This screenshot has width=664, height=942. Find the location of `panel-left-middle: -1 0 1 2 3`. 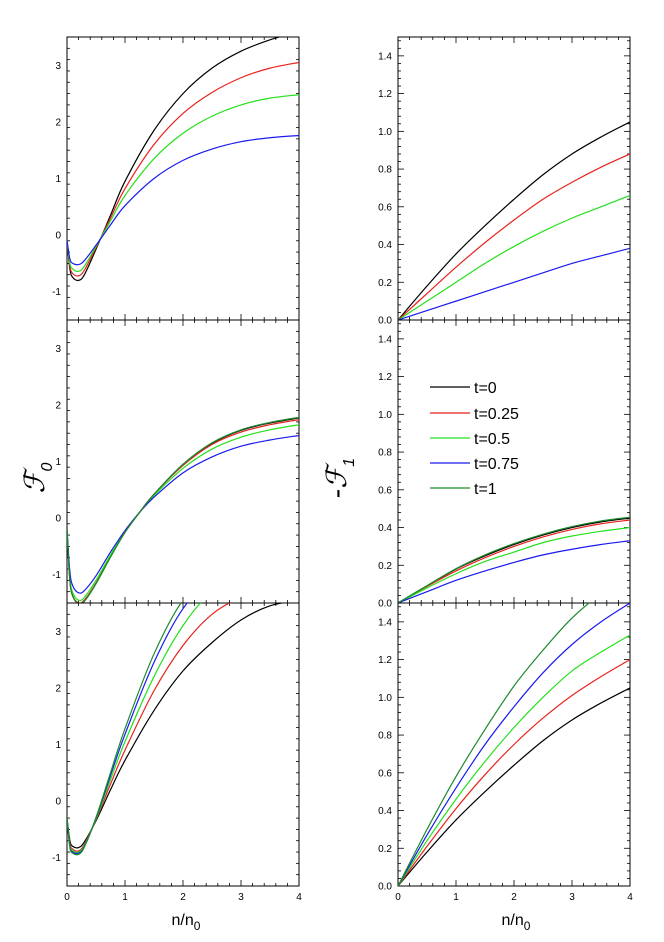

panel-left-middle: -1 0 1 2 3 is located at coordinates (176, 461).